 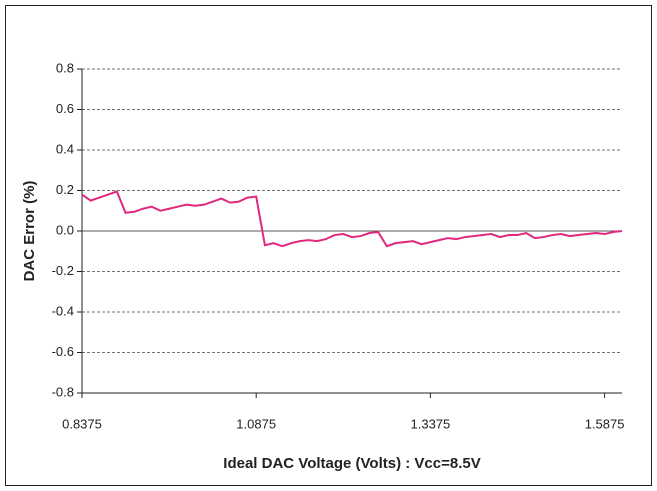 What do you see at coordinates (65, 108) in the screenshot?
I see `y-tick-label: 0.6` at bounding box center [65, 108].